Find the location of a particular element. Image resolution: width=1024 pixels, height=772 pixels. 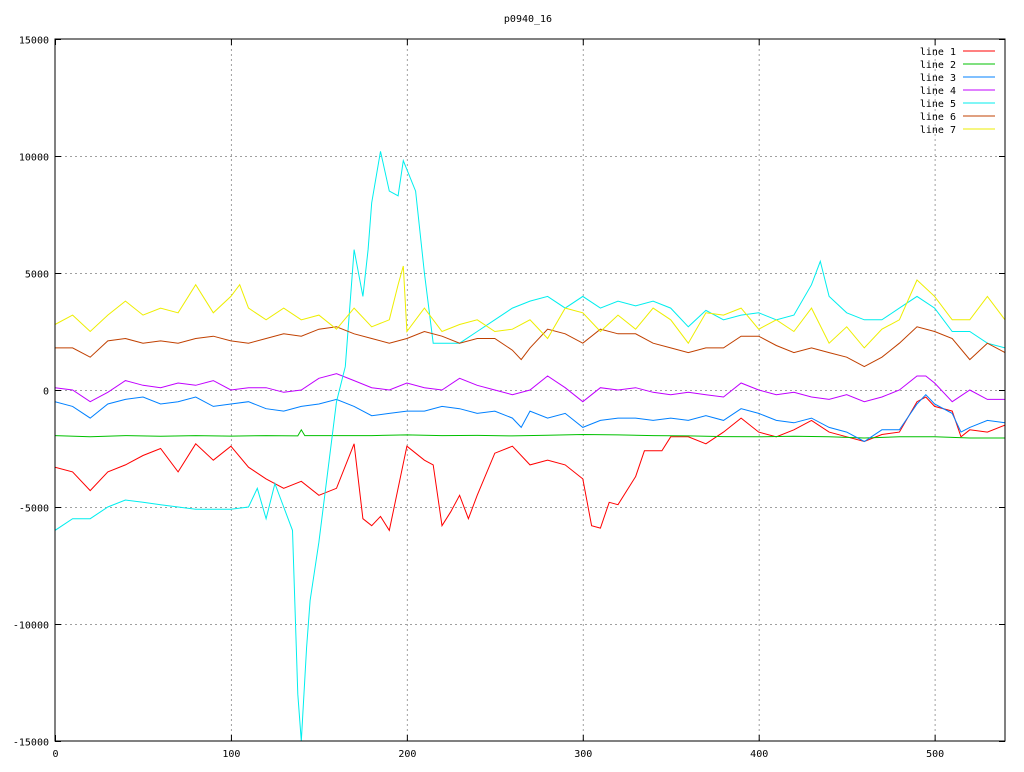

y-tick-label: 0 is located at coordinates (46, 392).